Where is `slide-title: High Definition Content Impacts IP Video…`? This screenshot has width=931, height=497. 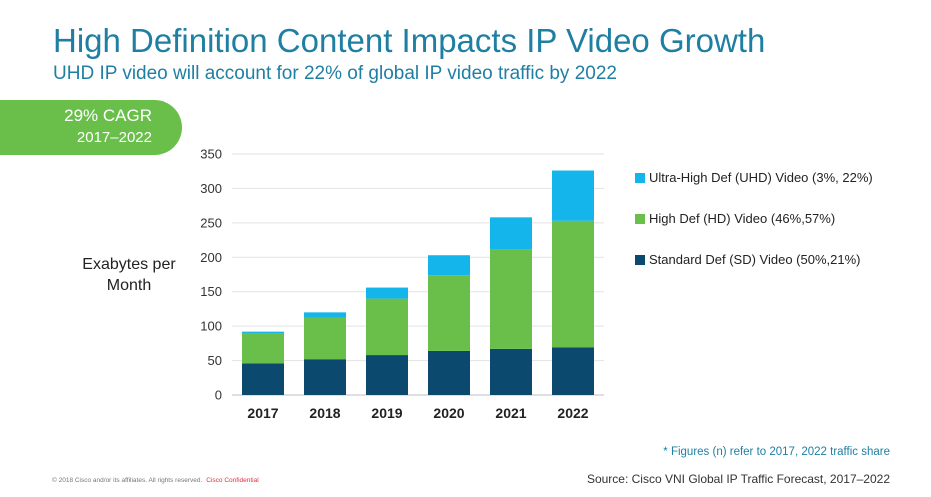
slide-title: High Definition Content Impacts IP Video… is located at coordinates (409, 40).